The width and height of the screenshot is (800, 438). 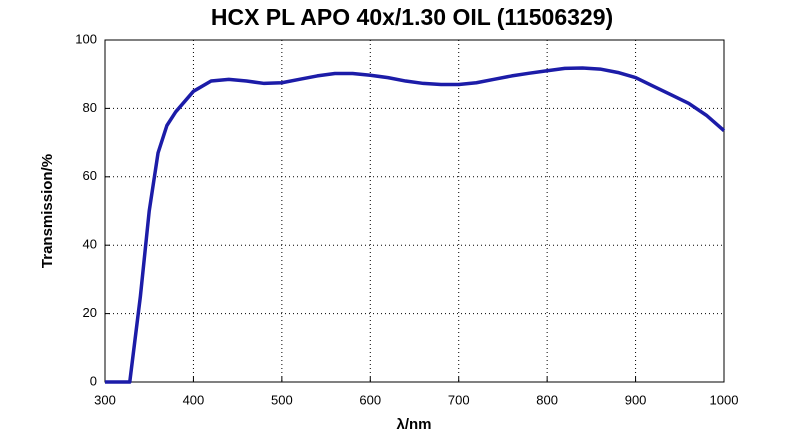 What do you see at coordinates (413, 424) in the screenshot?
I see `x-axis-label: λ/nm` at bounding box center [413, 424].